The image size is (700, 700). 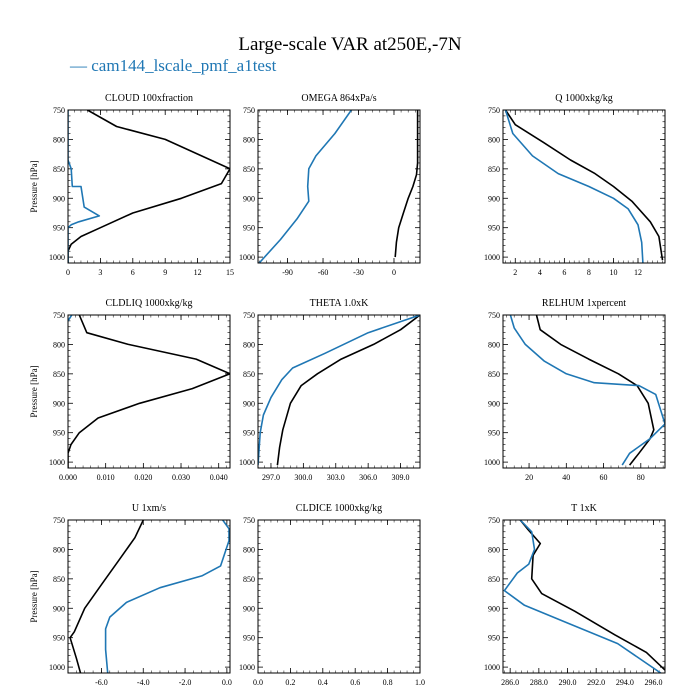 What do you see at coordinates (584, 98) in the screenshot?
I see `panel-title: Q 1000xkg/kg` at bounding box center [584, 98].